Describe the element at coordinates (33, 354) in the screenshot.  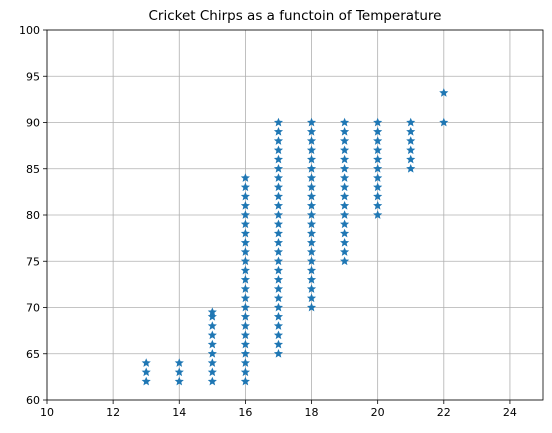
I see `y-tick-label: 65` at that location.